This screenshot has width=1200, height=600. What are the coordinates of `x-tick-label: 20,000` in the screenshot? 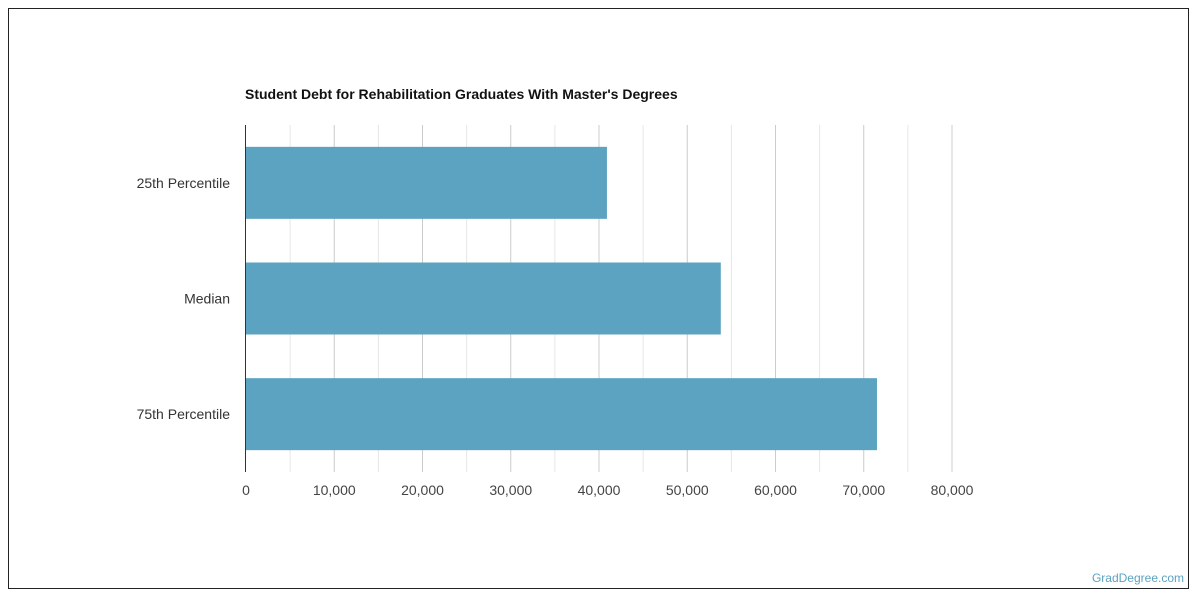 It's located at (422, 490).